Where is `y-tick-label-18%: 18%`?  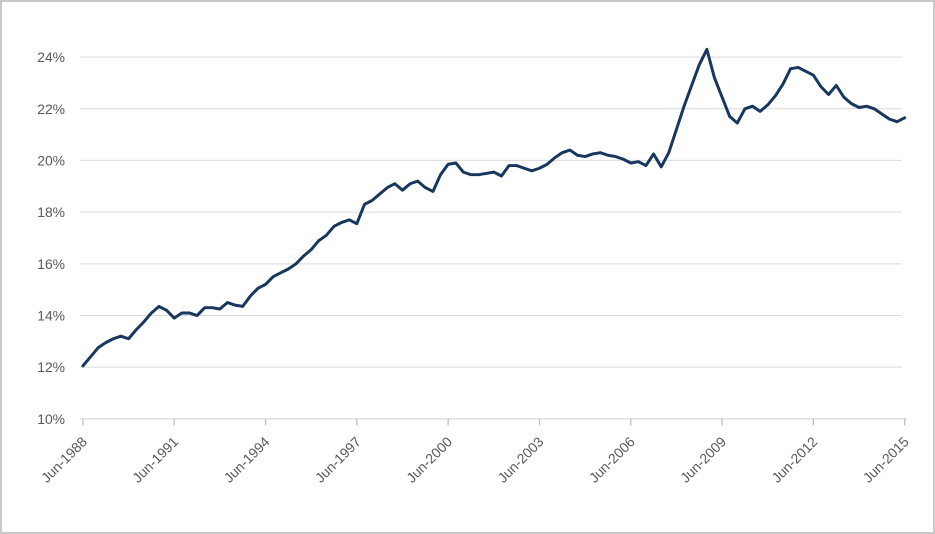 y-tick-label-18%: 18% is located at coordinates (51, 212).